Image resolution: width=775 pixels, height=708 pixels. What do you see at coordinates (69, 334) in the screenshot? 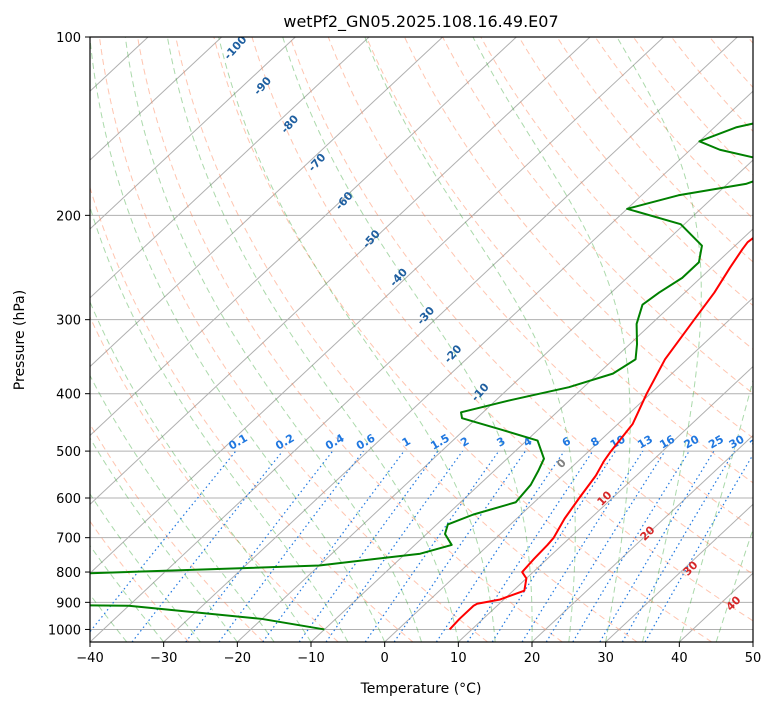
I see `y-axis: 100 200 300 400 500 600 700 800 900 1000` at bounding box center [69, 334].